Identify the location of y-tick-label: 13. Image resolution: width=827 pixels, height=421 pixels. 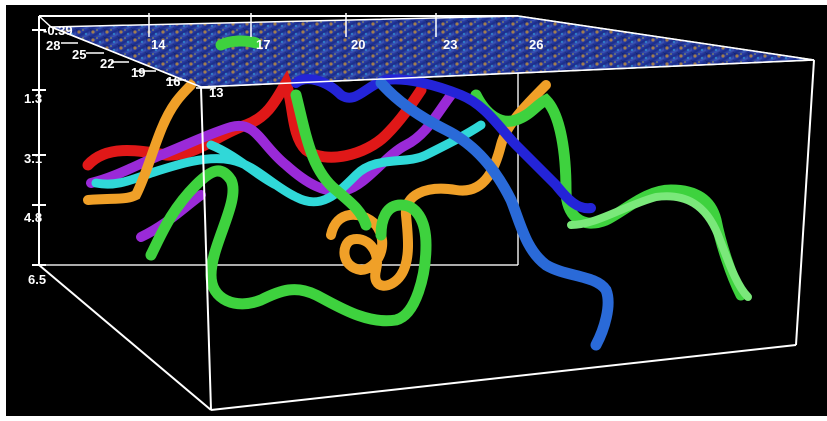
(216, 92).